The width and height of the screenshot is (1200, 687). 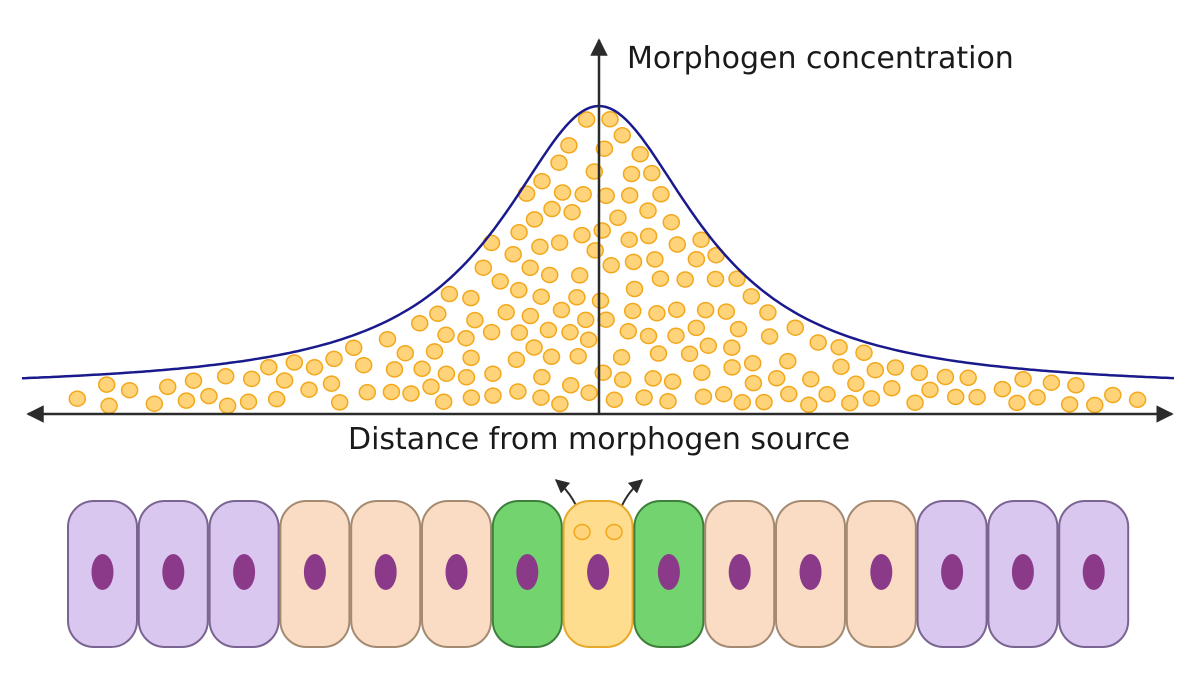 I want to click on secreted-morphogen-particle, so click(x=582, y=532).